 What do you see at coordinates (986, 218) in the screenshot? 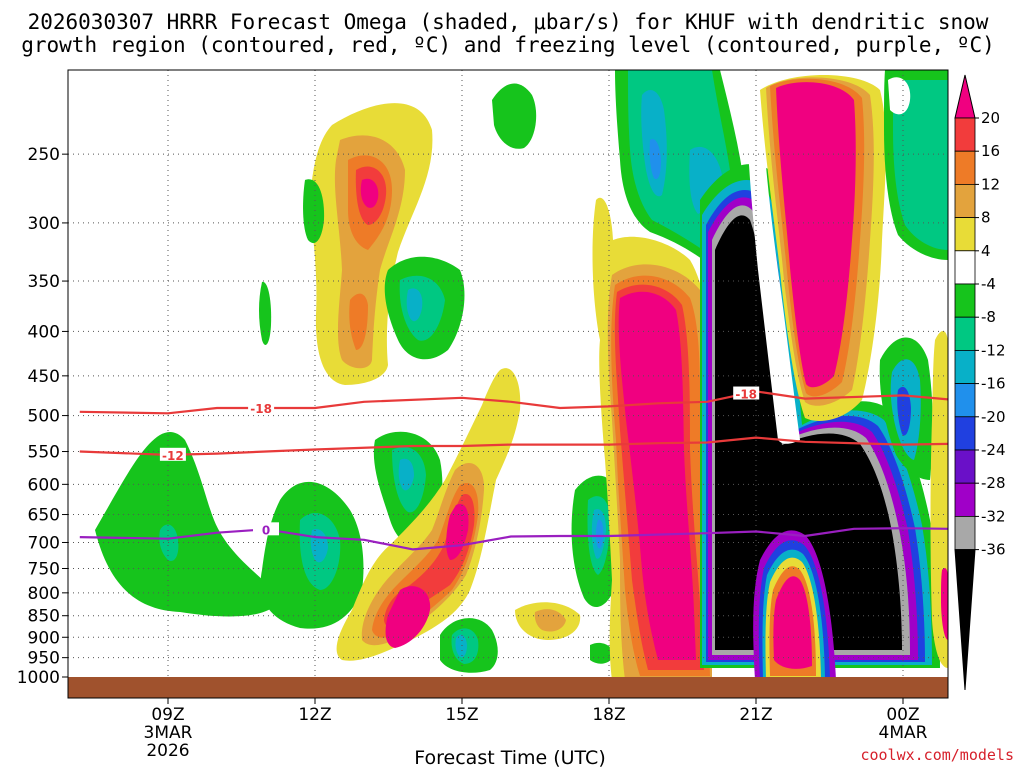
I see `colorbar-label: 8` at bounding box center [986, 218].